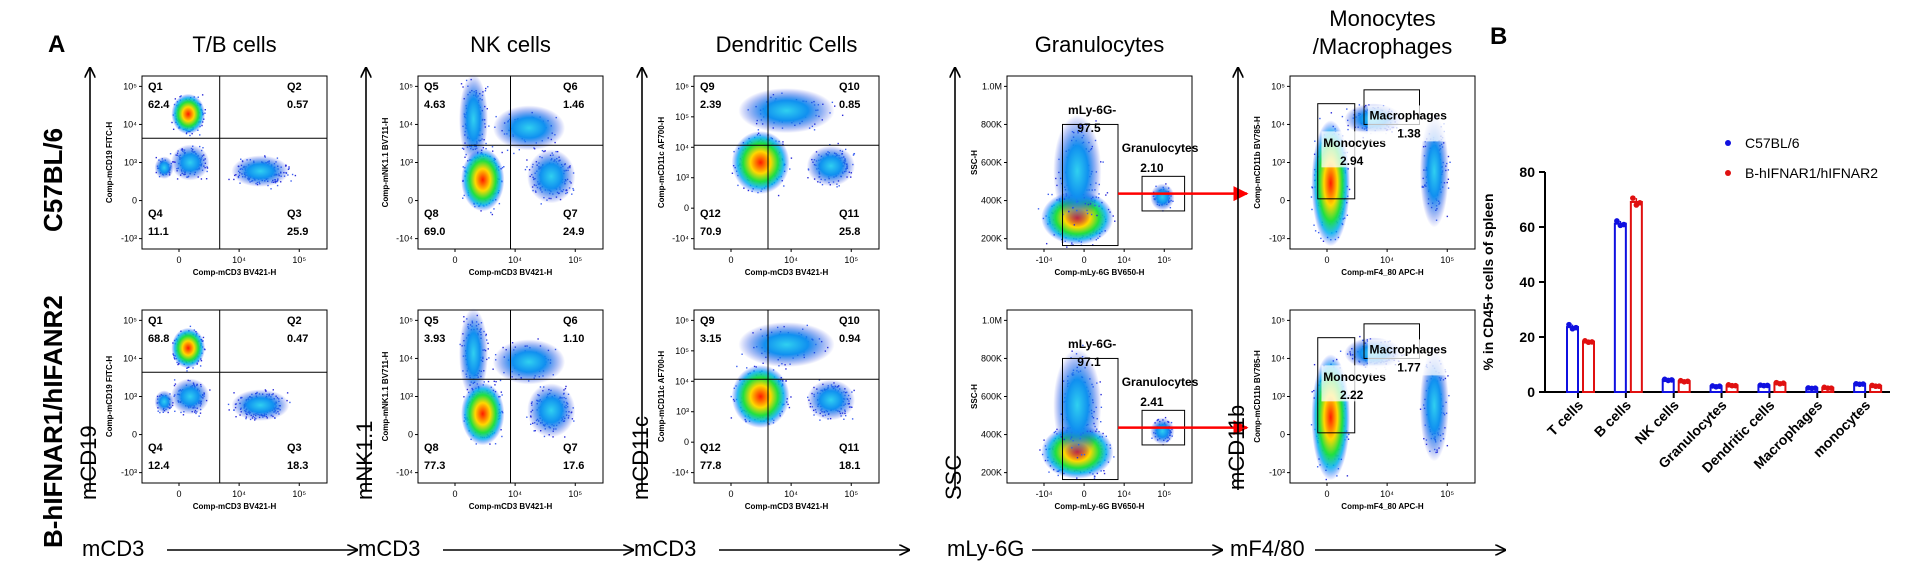 The image size is (1929, 577). I want to click on quadrant-value: 3.15, so click(710, 339).